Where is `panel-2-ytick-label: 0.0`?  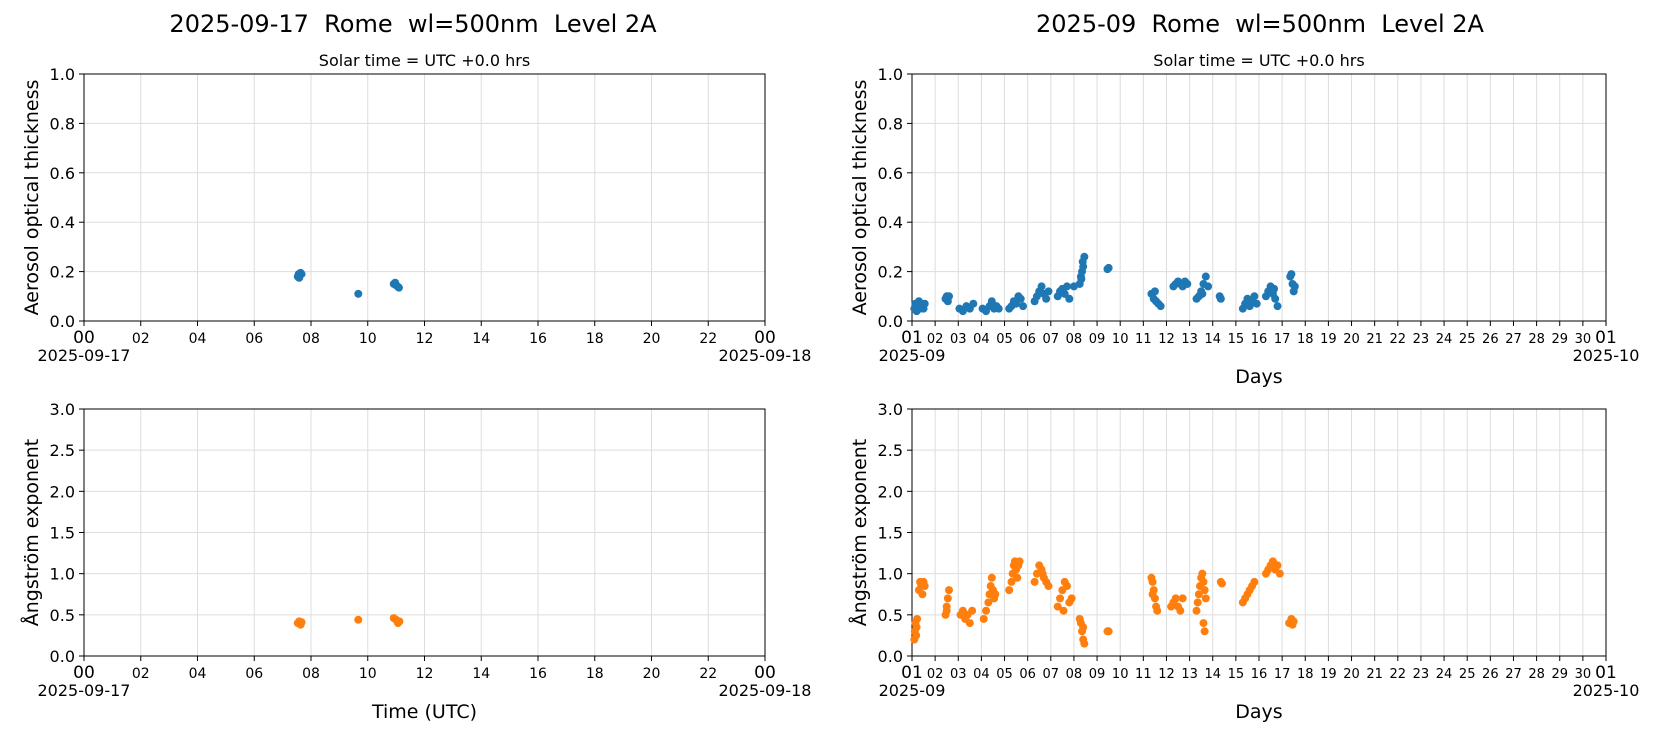
panel-2-ytick-label: 0.0 is located at coordinates (62, 656).